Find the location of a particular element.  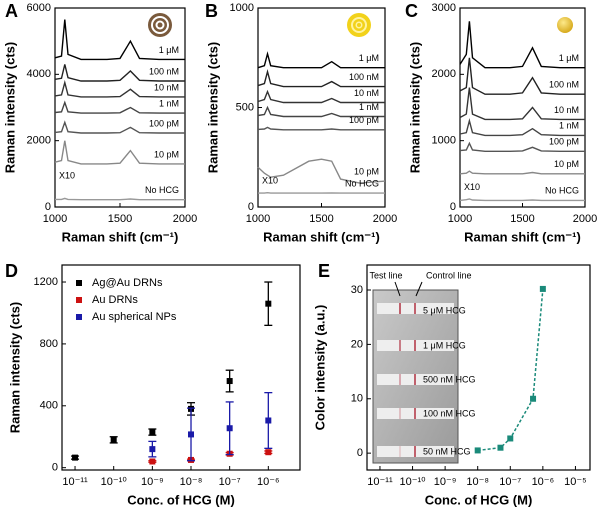

strip-label: 50 nM HCG is located at coordinates (447, 451).